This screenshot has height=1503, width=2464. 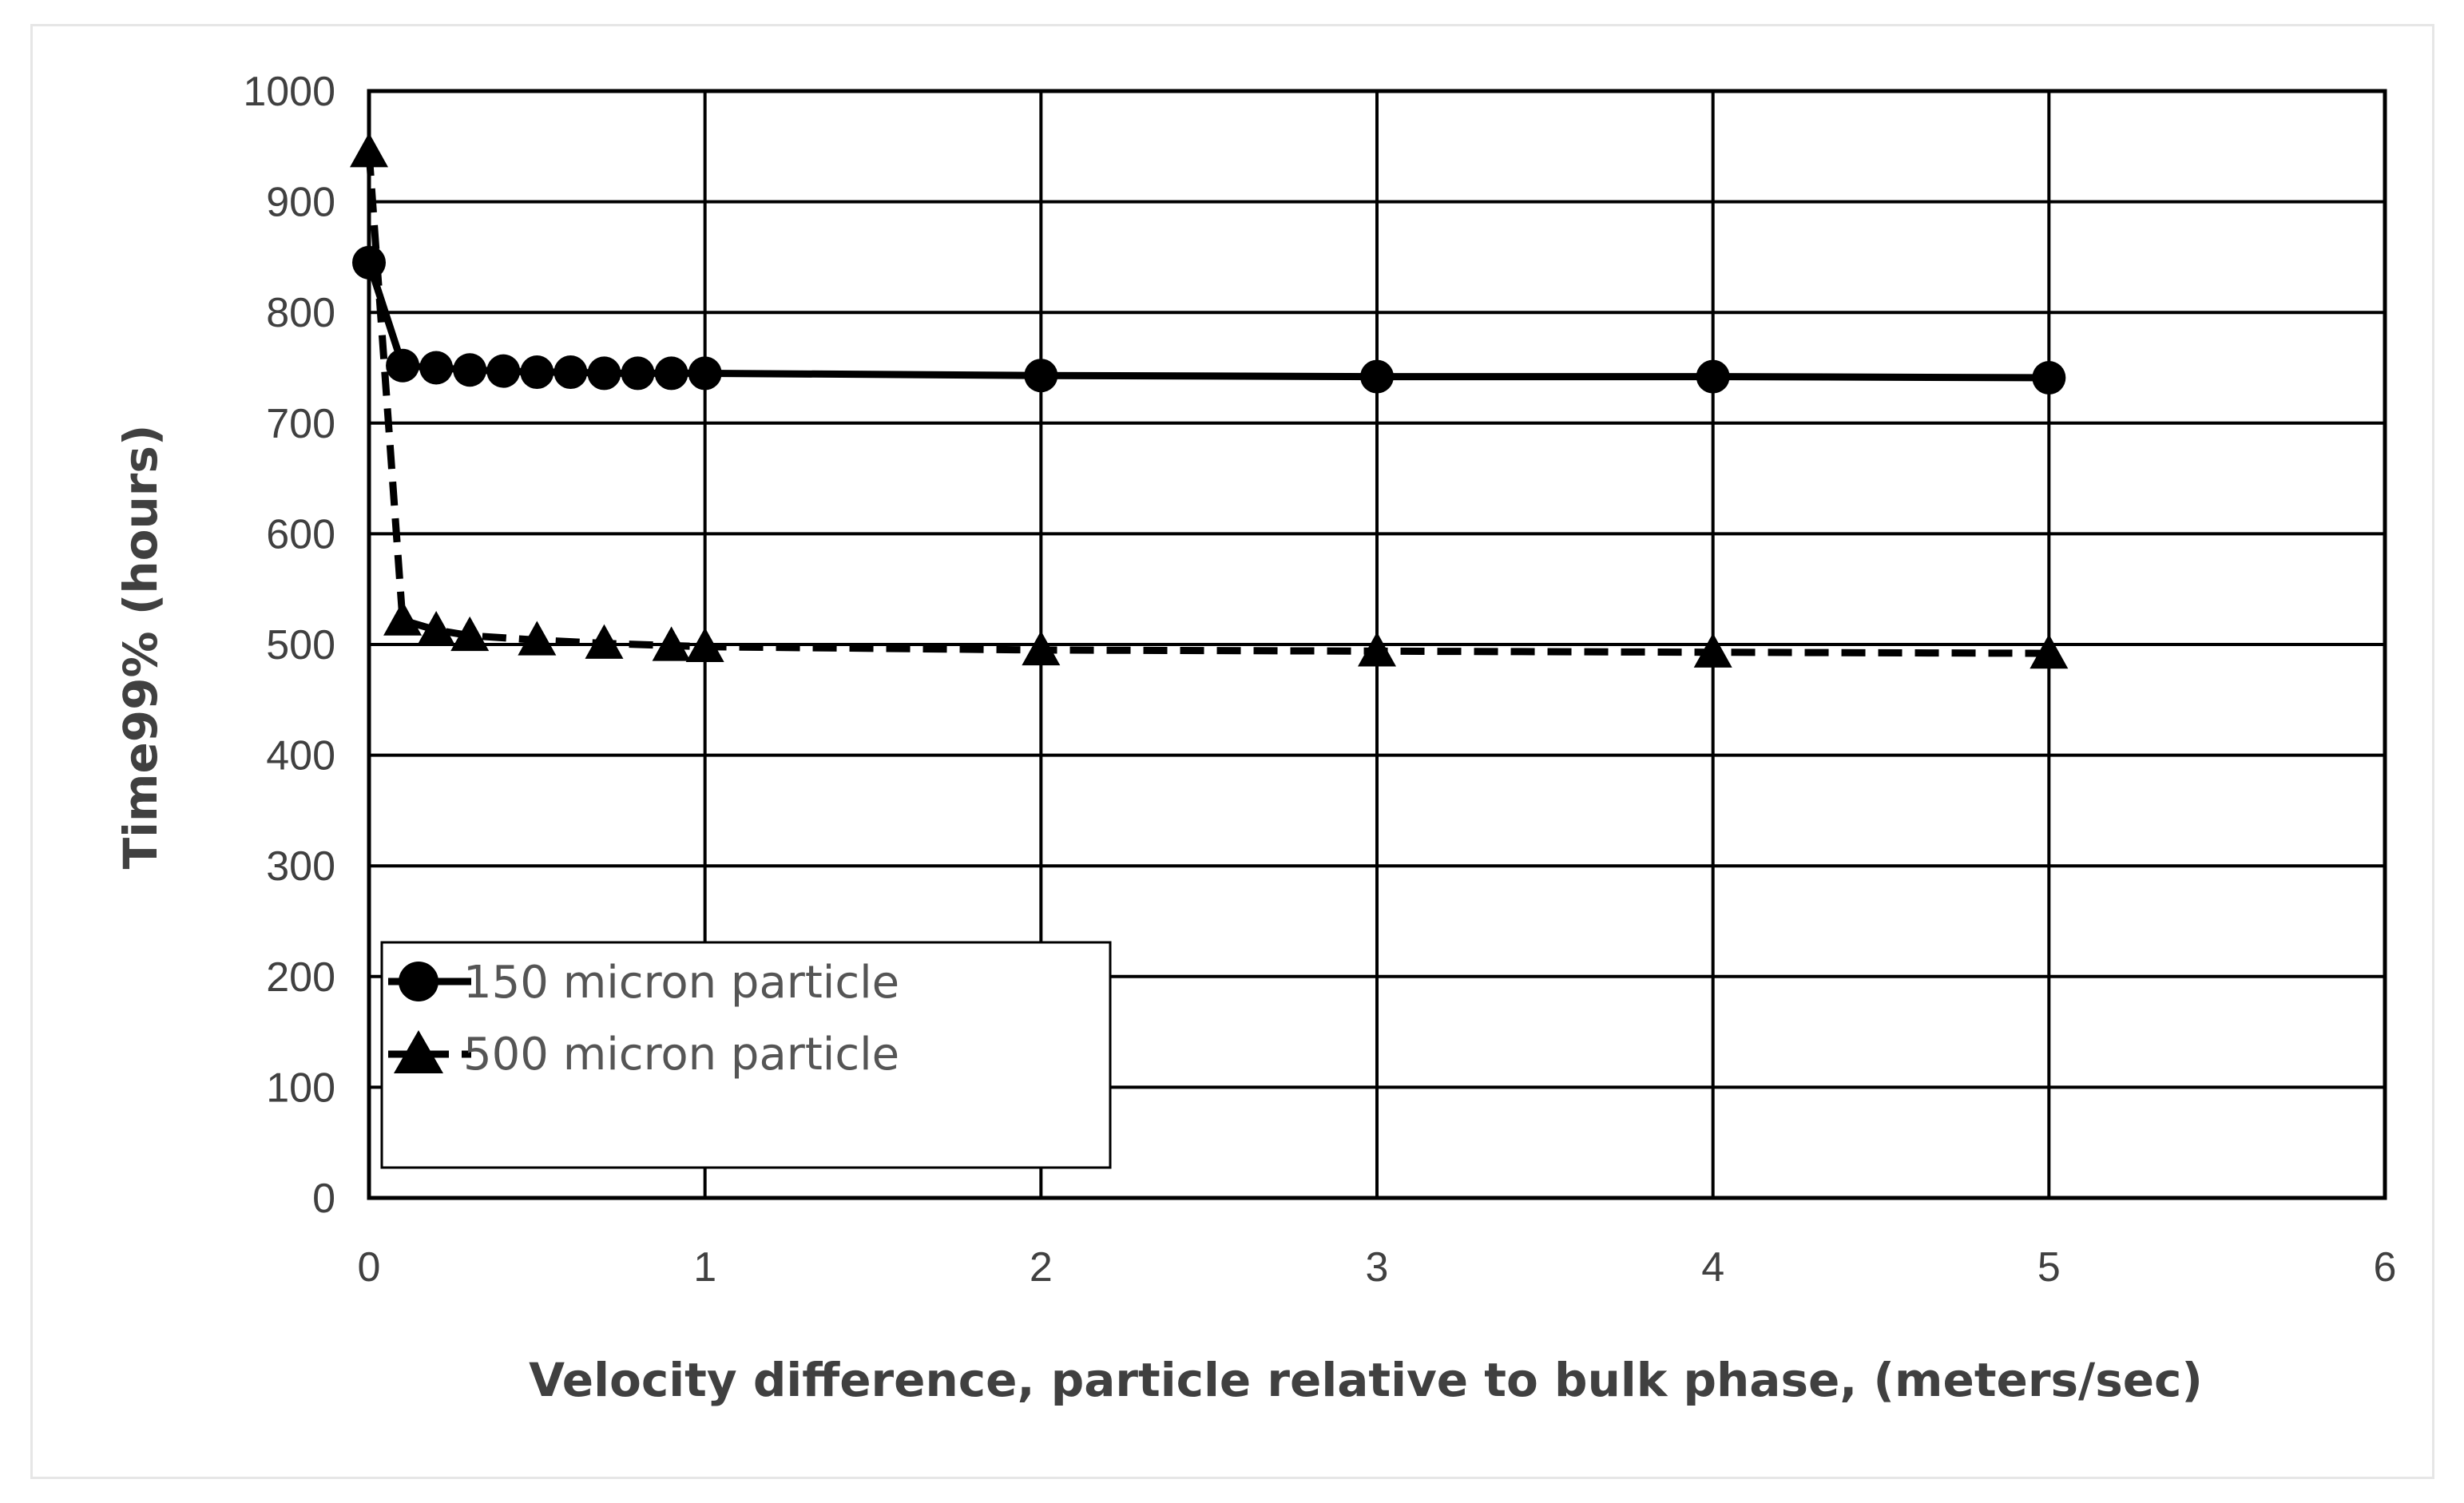 I want to click on y-tick-label-600: 600, so click(x=300, y=534).